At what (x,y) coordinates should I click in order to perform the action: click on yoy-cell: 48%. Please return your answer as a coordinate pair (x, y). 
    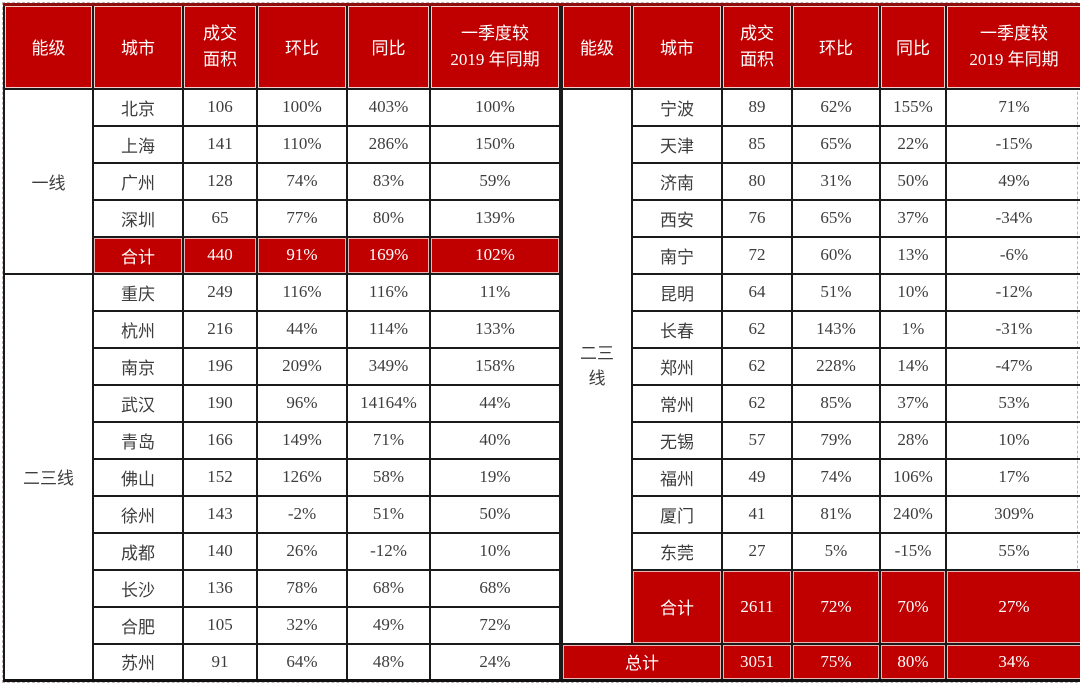
    Looking at the image, I should click on (388, 662).